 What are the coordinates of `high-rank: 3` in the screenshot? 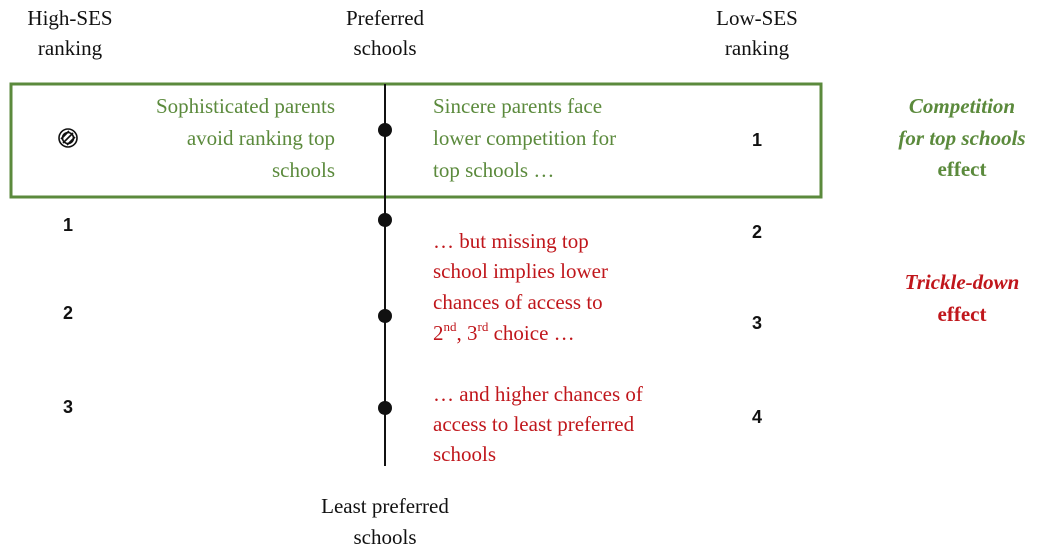 It's located at (68, 407).